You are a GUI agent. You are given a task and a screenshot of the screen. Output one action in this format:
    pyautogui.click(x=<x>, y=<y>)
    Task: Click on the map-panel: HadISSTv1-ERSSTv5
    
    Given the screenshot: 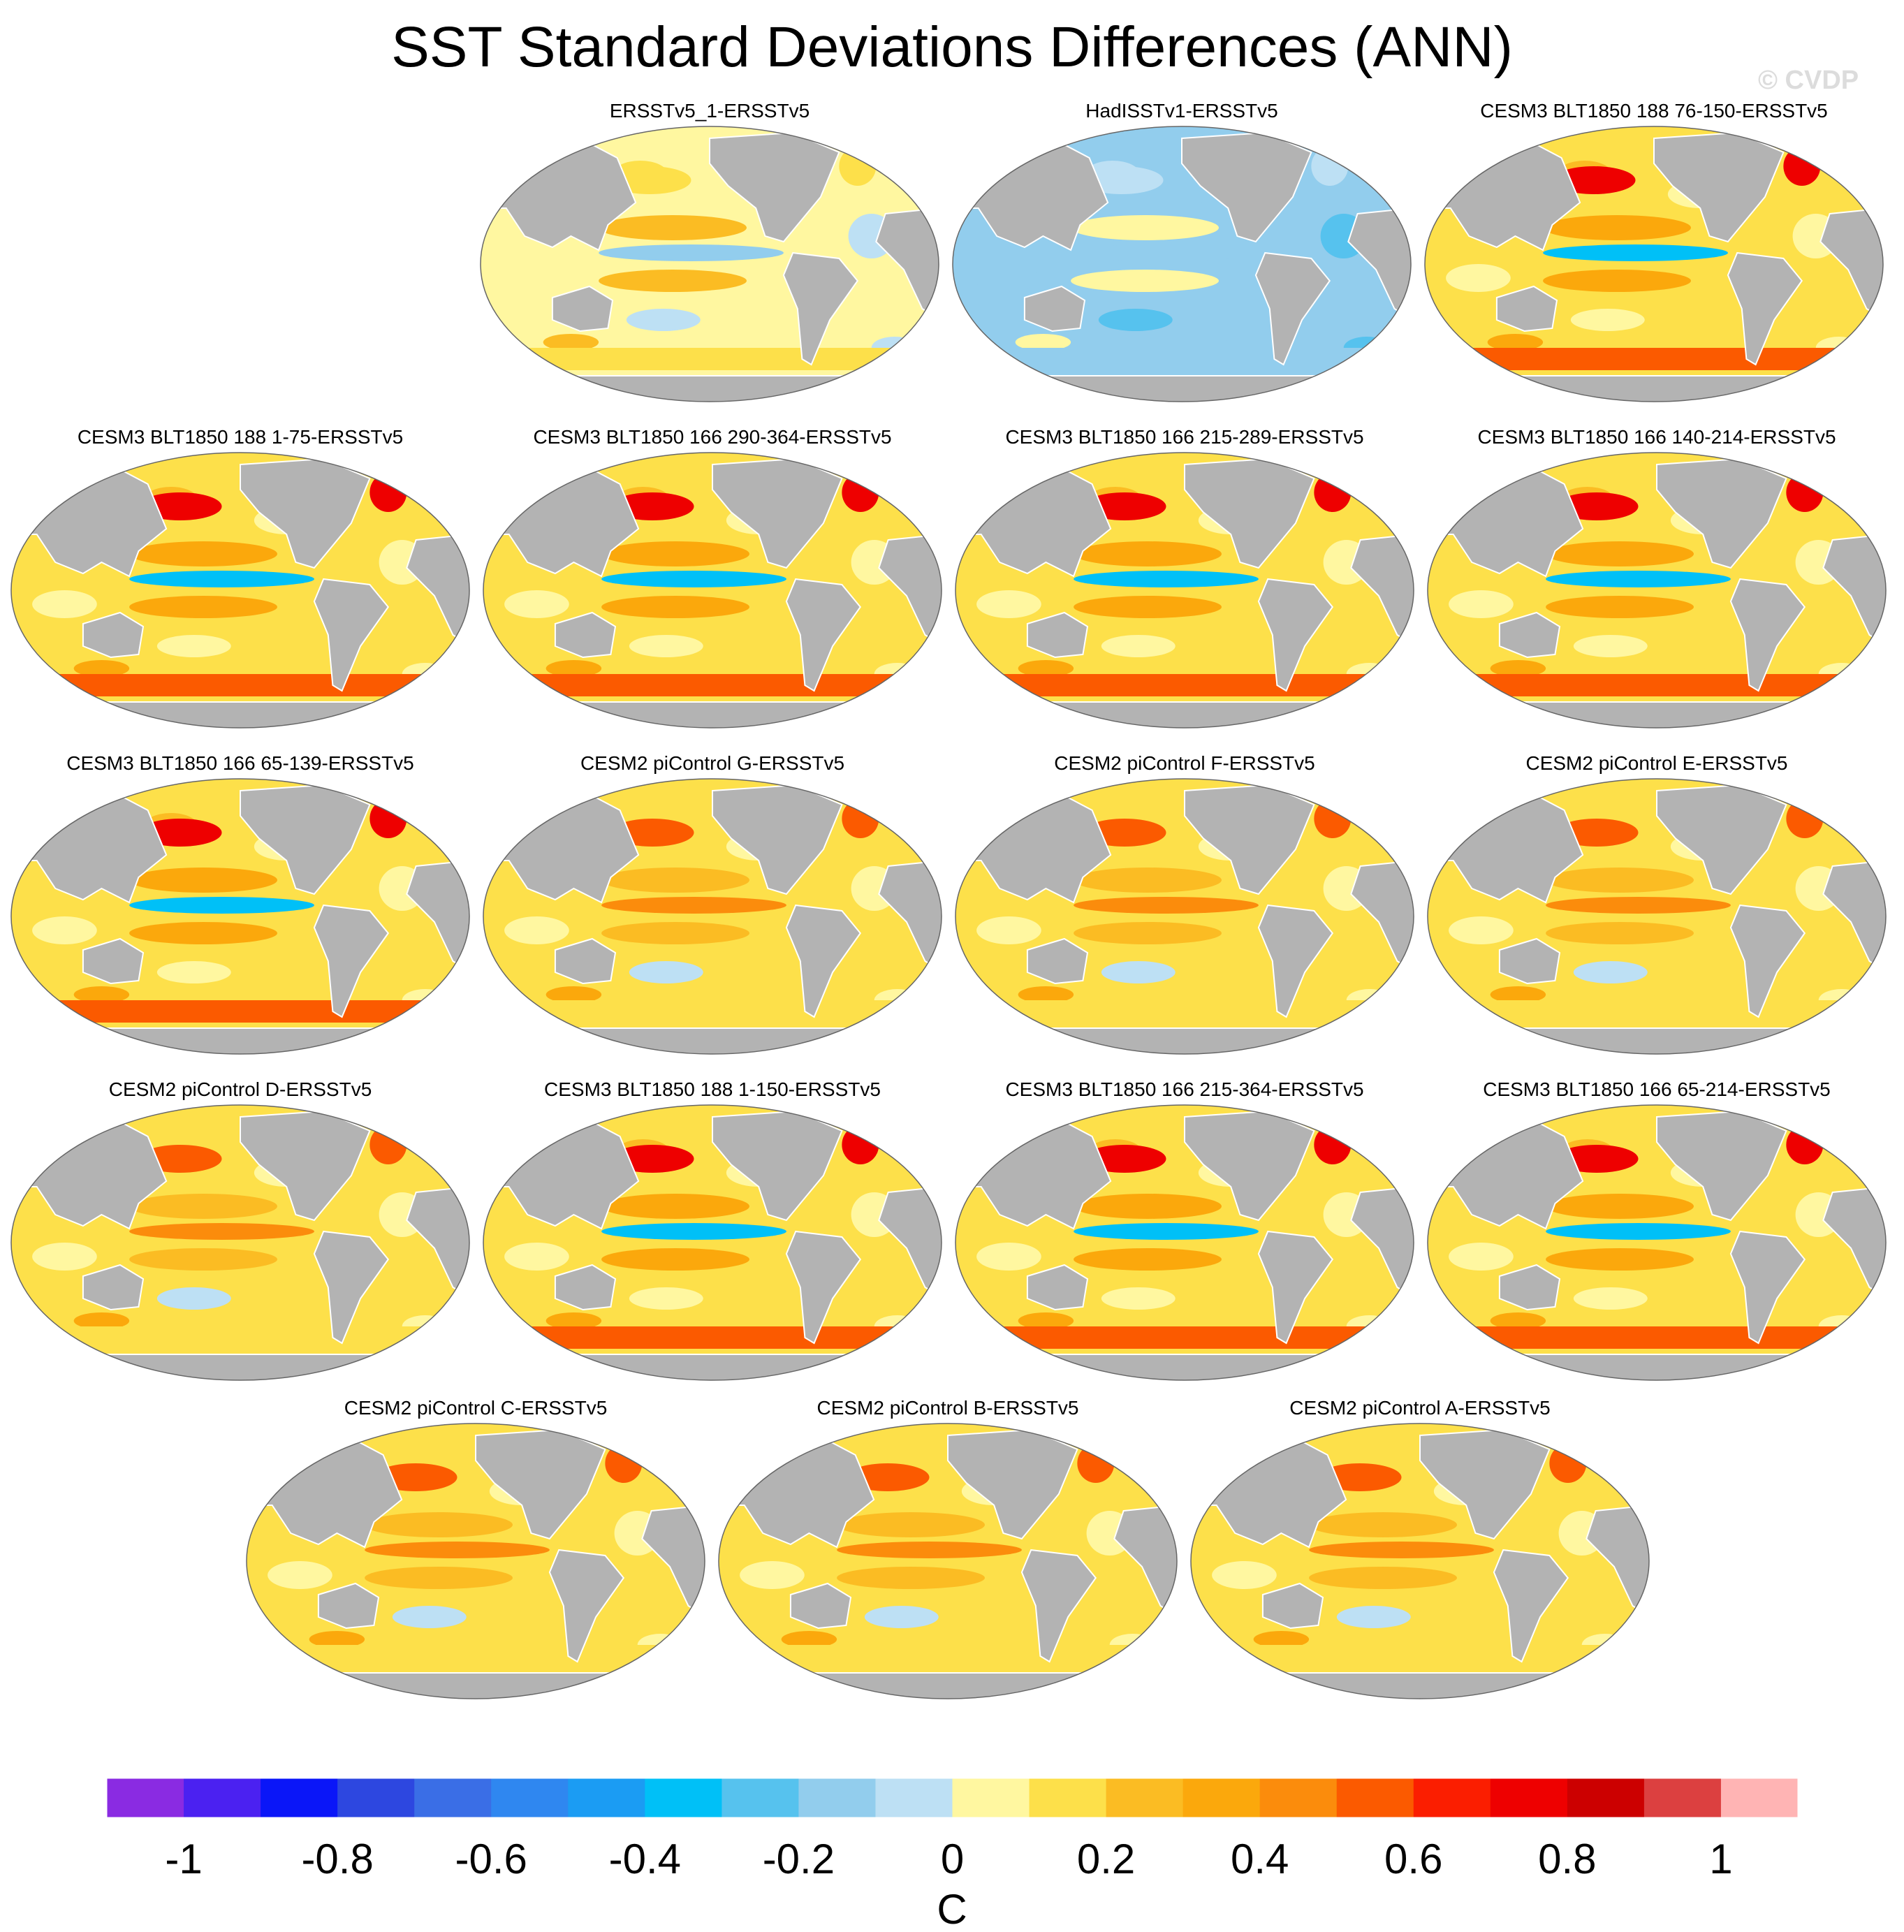 What is the action you would take?
    pyautogui.click(x=1182, y=256)
    